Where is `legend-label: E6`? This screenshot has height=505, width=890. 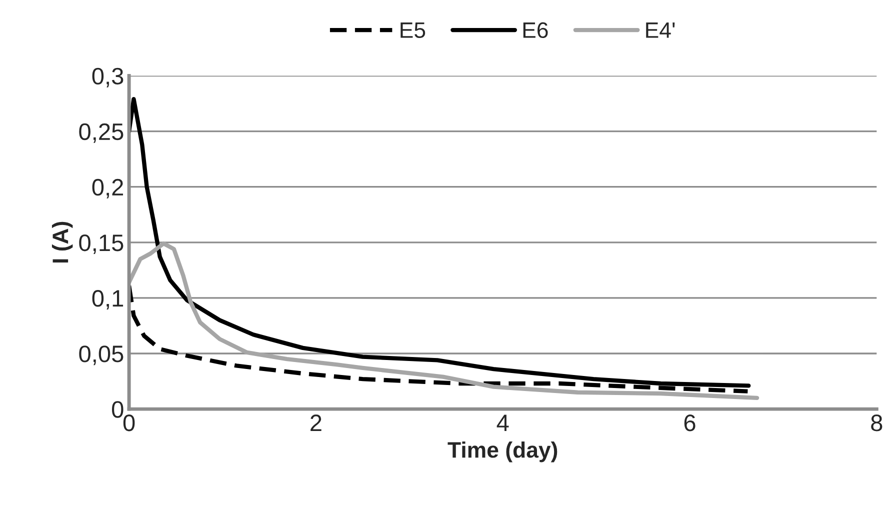
legend-label: E6 is located at coordinates (535, 30).